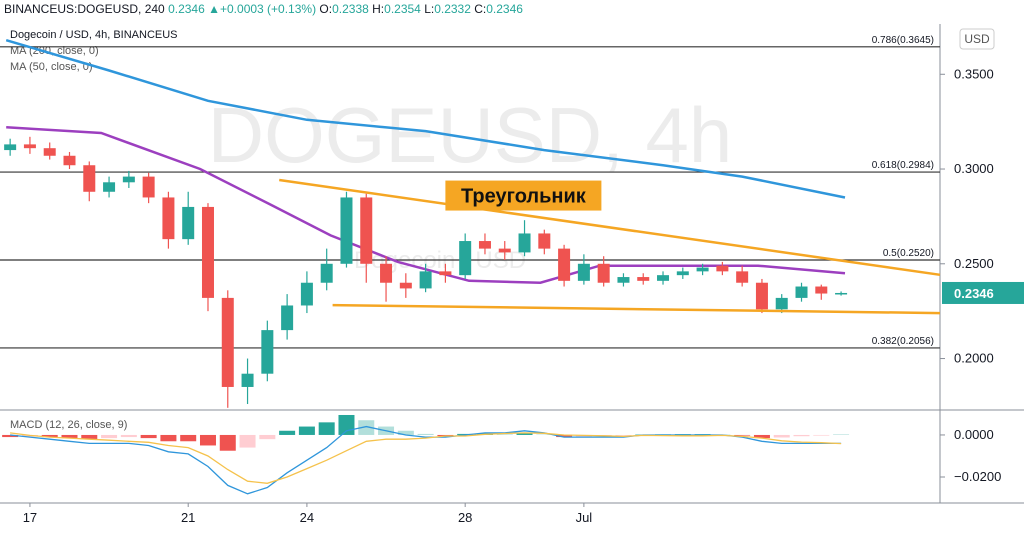  What do you see at coordinates (94, 35) in the screenshot?
I see `chart-title: Dogecoin / USD, 4h, BINANCEUS` at bounding box center [94, 35].